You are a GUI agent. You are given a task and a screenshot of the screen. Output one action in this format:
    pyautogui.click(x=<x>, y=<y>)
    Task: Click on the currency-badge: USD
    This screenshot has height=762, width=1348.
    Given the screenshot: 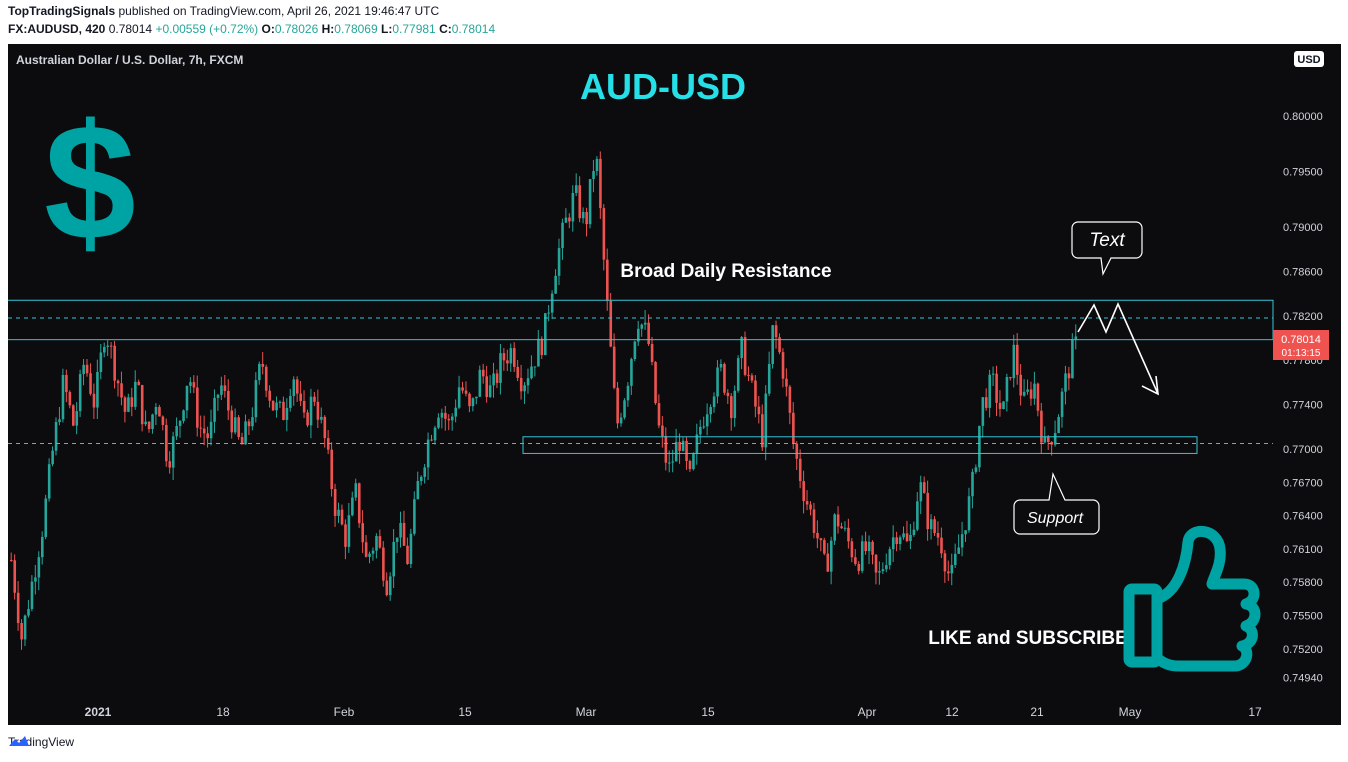 What is the action you would take?
    pyautogui.click(x=1308, y=60)
    